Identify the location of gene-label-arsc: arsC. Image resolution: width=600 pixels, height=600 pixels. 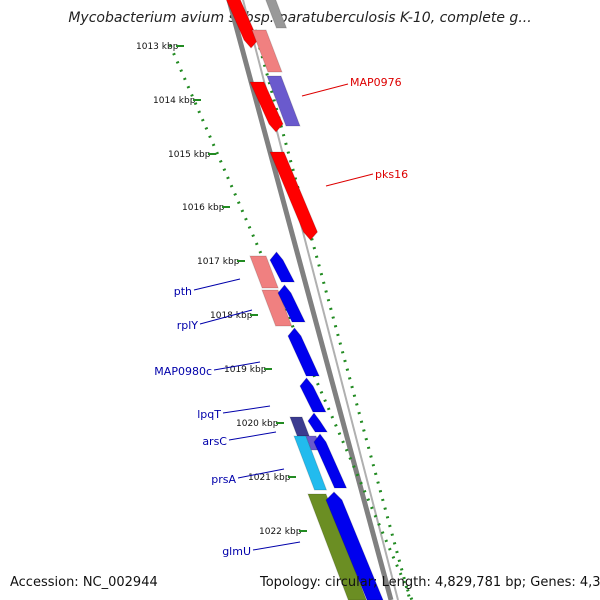
(214, 441).